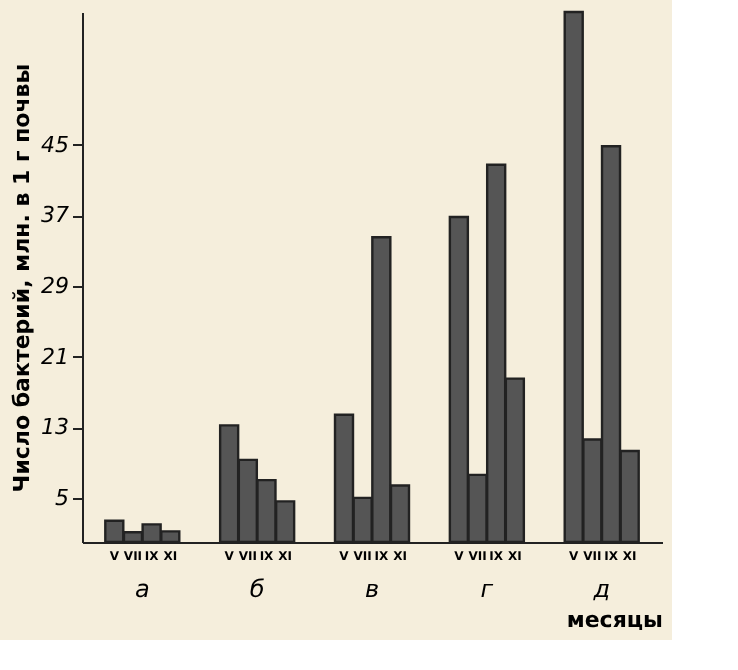 Image resolution: width=738 pixels, height=670 pixels. I want to click on y-tick-label: 13, so click(55, 427).